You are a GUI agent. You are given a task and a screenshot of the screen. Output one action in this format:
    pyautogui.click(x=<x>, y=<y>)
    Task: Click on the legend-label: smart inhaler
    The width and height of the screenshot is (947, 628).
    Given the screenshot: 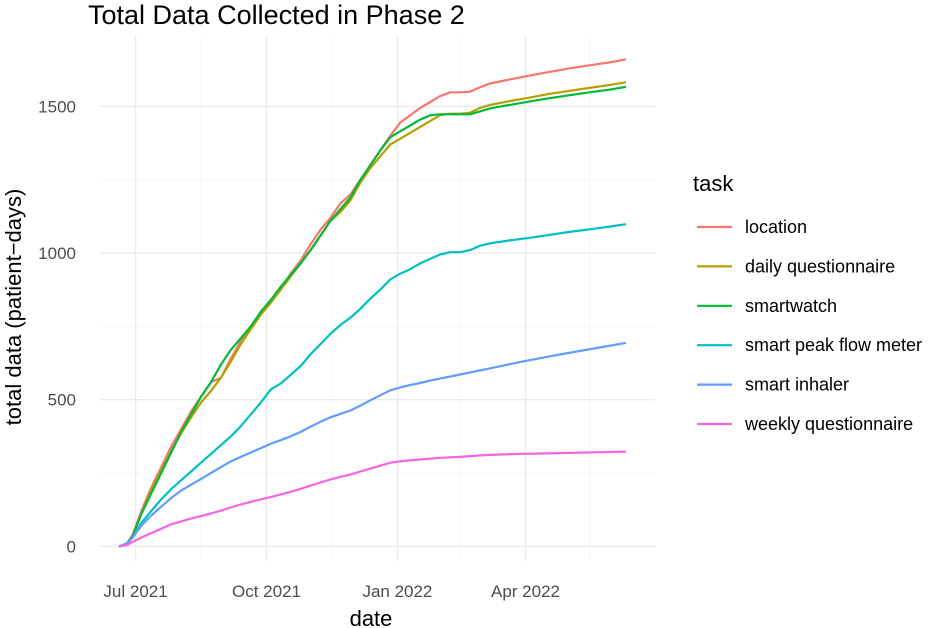 What is the action you would take?
    pyautogui.click(x=797, y=385)
    